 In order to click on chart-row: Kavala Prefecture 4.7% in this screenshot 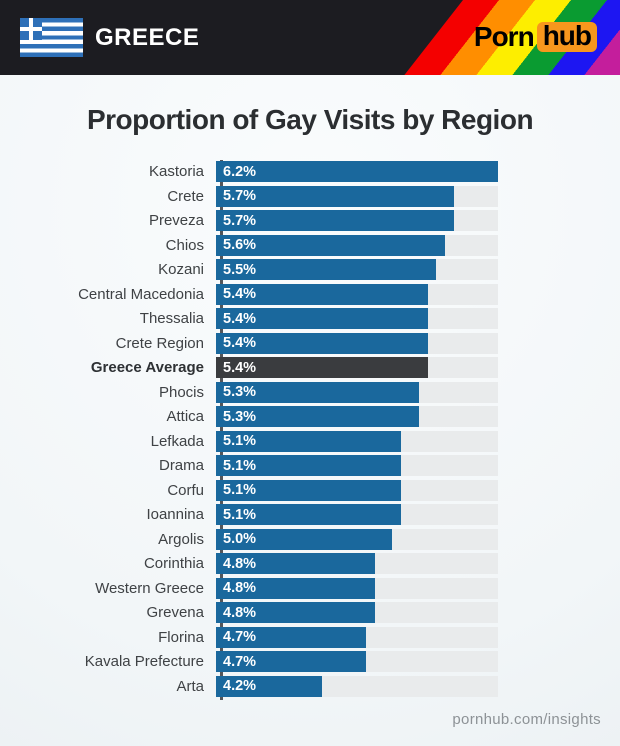, I will do `click(310, 661)`.